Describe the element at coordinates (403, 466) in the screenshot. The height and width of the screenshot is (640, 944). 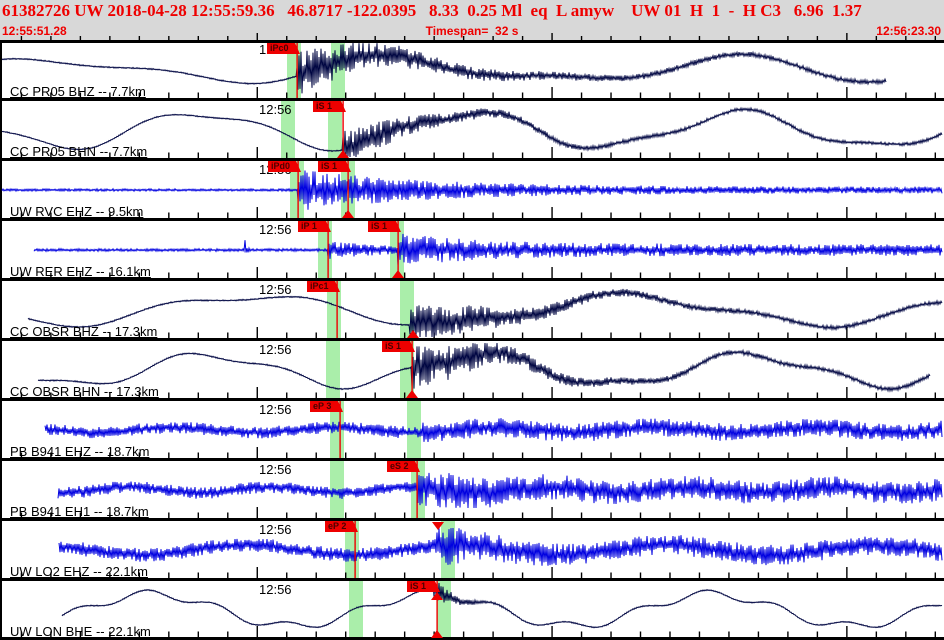
I see `pick-flag-es-2: eS 2` at that location.